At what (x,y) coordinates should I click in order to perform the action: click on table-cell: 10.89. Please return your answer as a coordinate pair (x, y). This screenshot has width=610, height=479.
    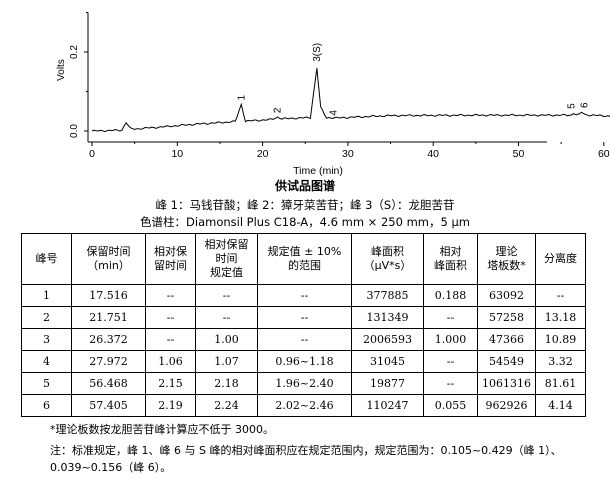
    Looking at the image, I should click on (560, 339).